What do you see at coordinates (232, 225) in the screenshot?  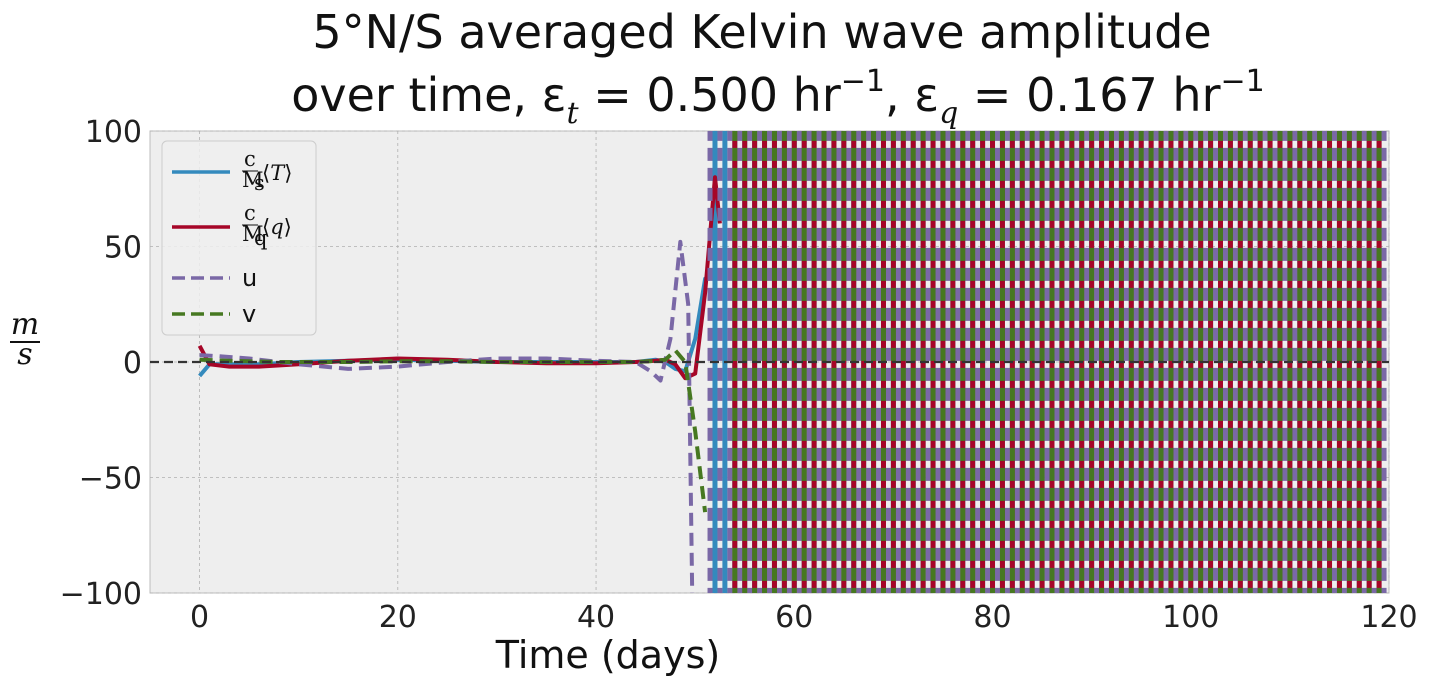 I see `legend-item-q: c M q ⟨q⟩` at bounding box center [232, 225].